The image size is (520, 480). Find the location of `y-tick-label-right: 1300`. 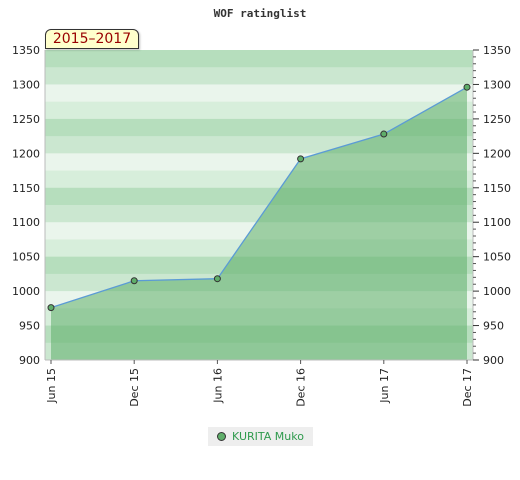

y-tick-label-right: 1300 is located at coordinates (497, 84).